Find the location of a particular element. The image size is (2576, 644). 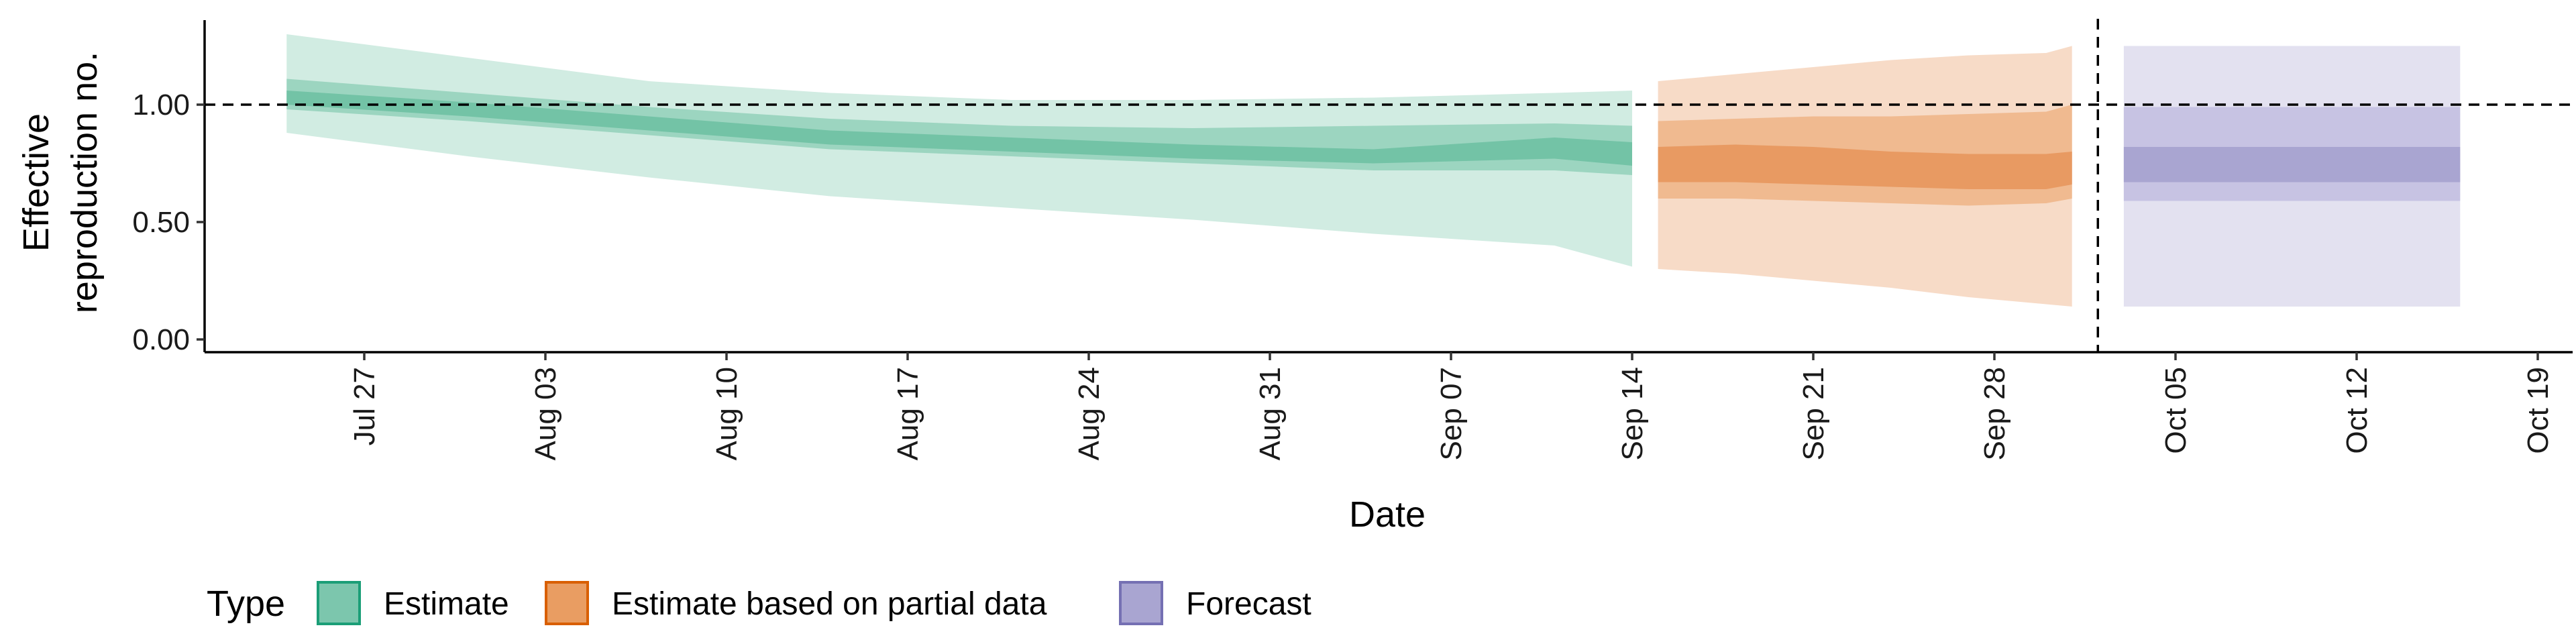

y-tick-label: 1.00 is located at coordinates (161, 105).